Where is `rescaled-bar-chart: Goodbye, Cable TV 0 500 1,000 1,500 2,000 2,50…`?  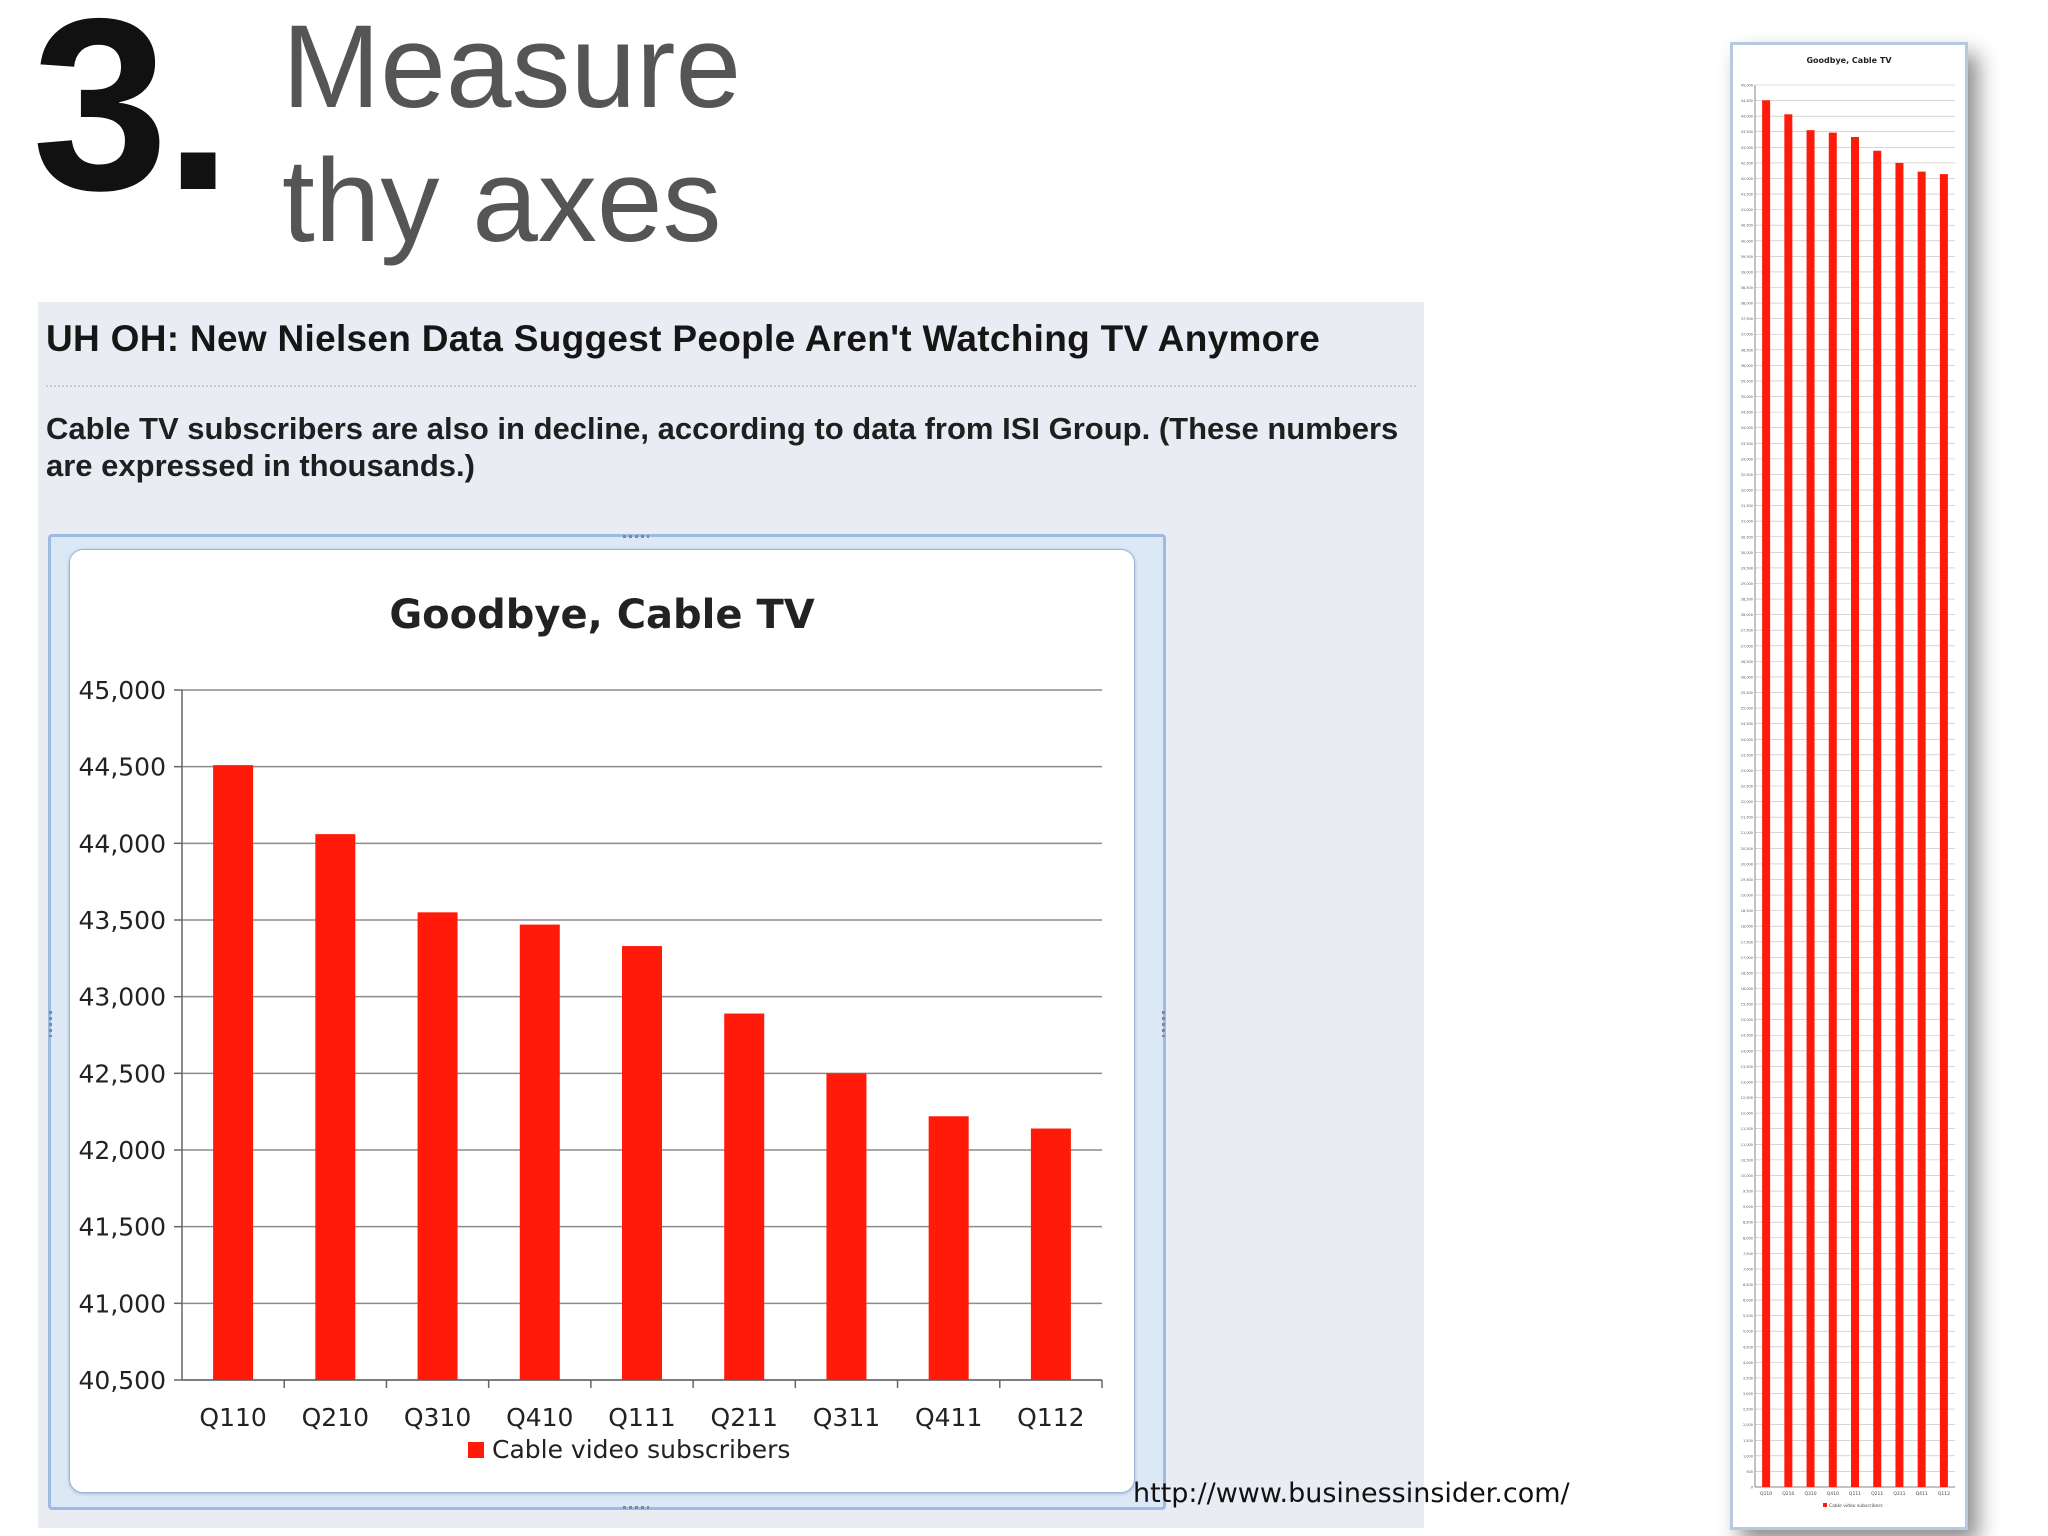 rescaled-bar-chart: Goodbye, Cable TV 0 500 1,000 1,500 2,000 2,50… is located at coordinates (1848, 782).